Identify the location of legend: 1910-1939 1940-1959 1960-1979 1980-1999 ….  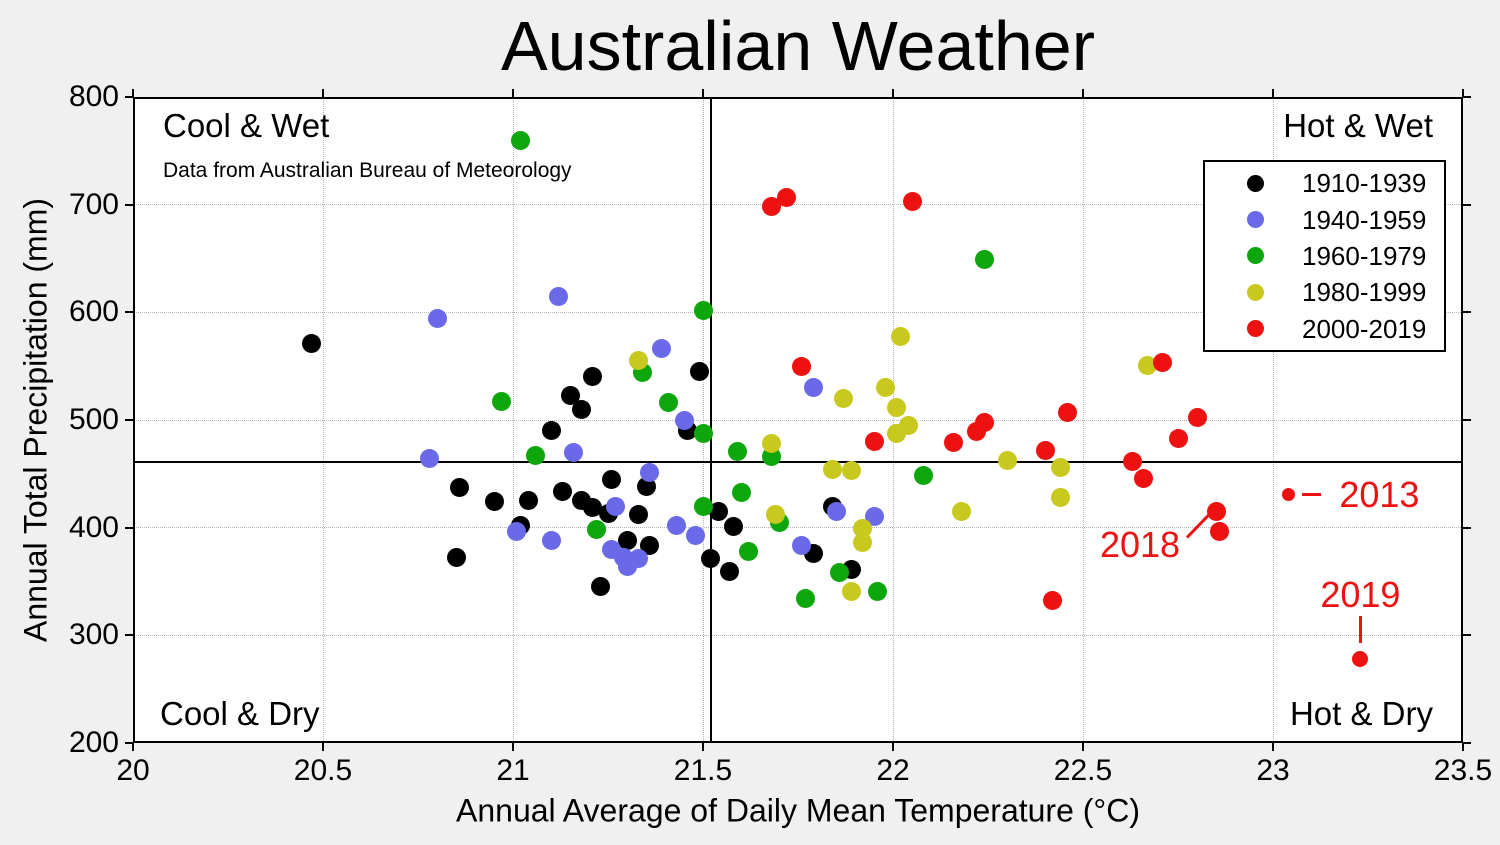
(1324, 256).